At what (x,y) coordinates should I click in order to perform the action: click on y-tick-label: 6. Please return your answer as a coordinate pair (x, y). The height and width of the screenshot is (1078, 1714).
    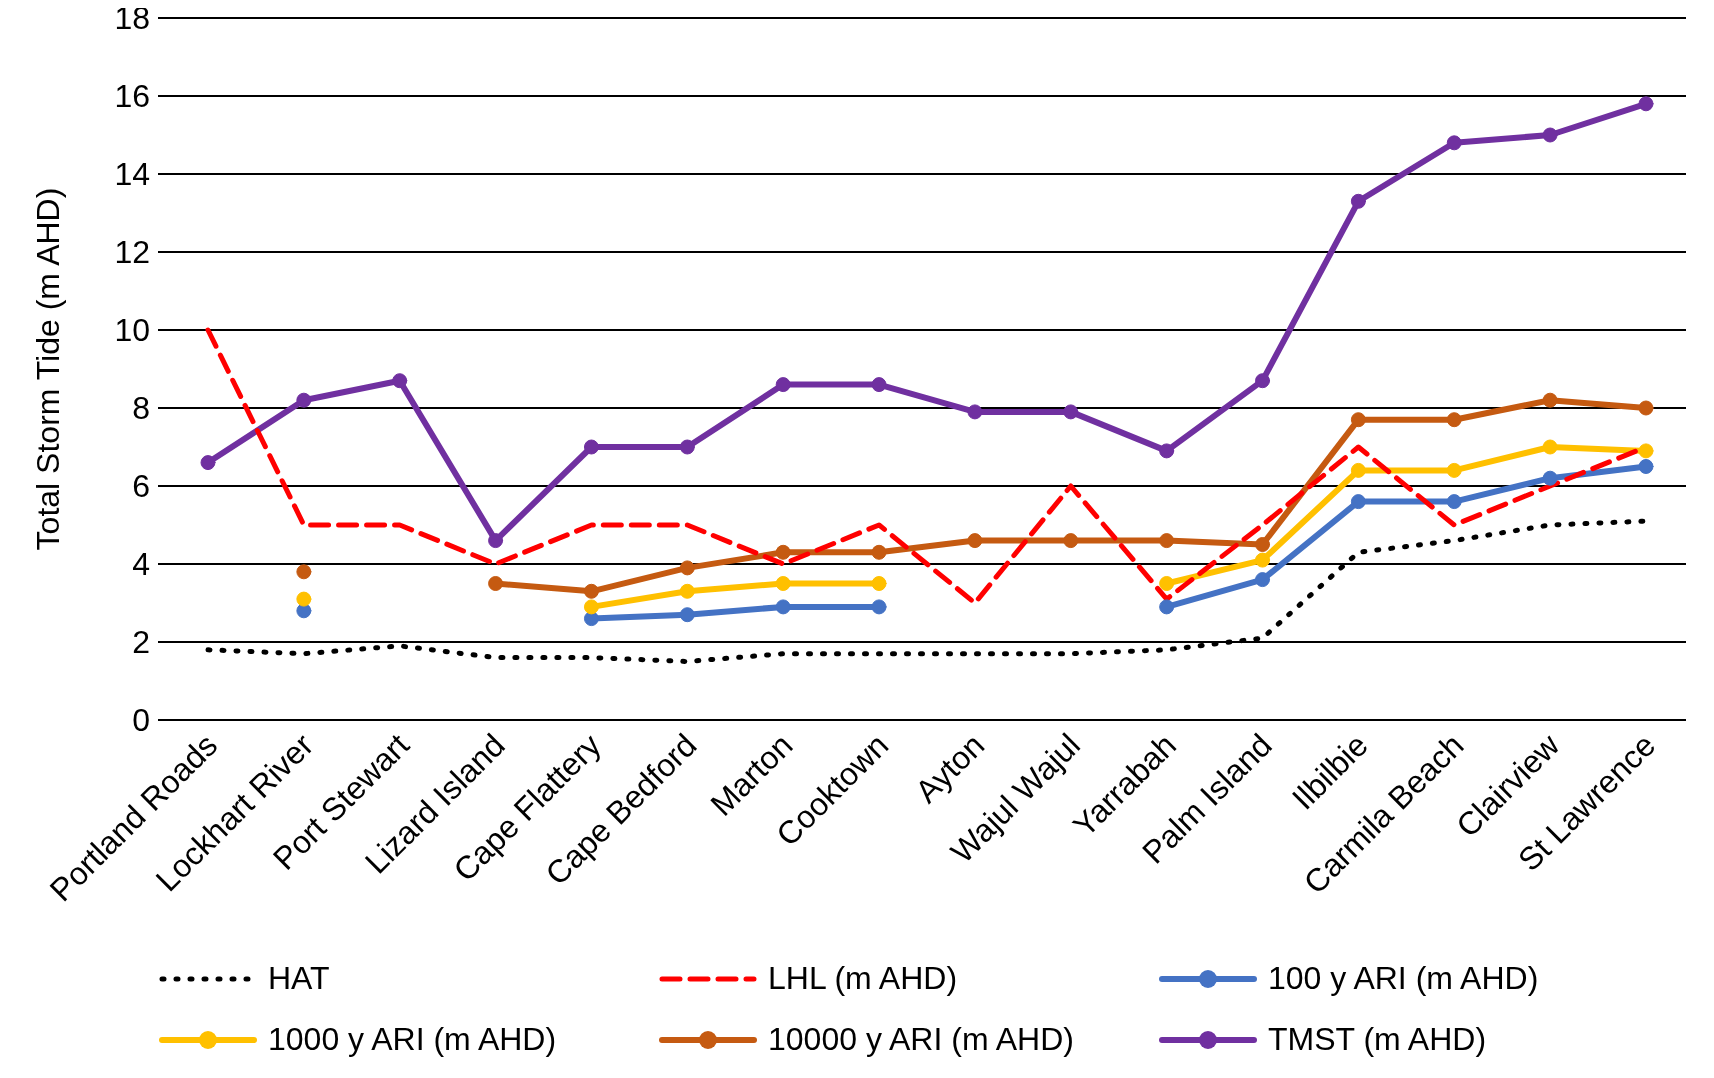
    Looking at the image, I should click on (141, 486).